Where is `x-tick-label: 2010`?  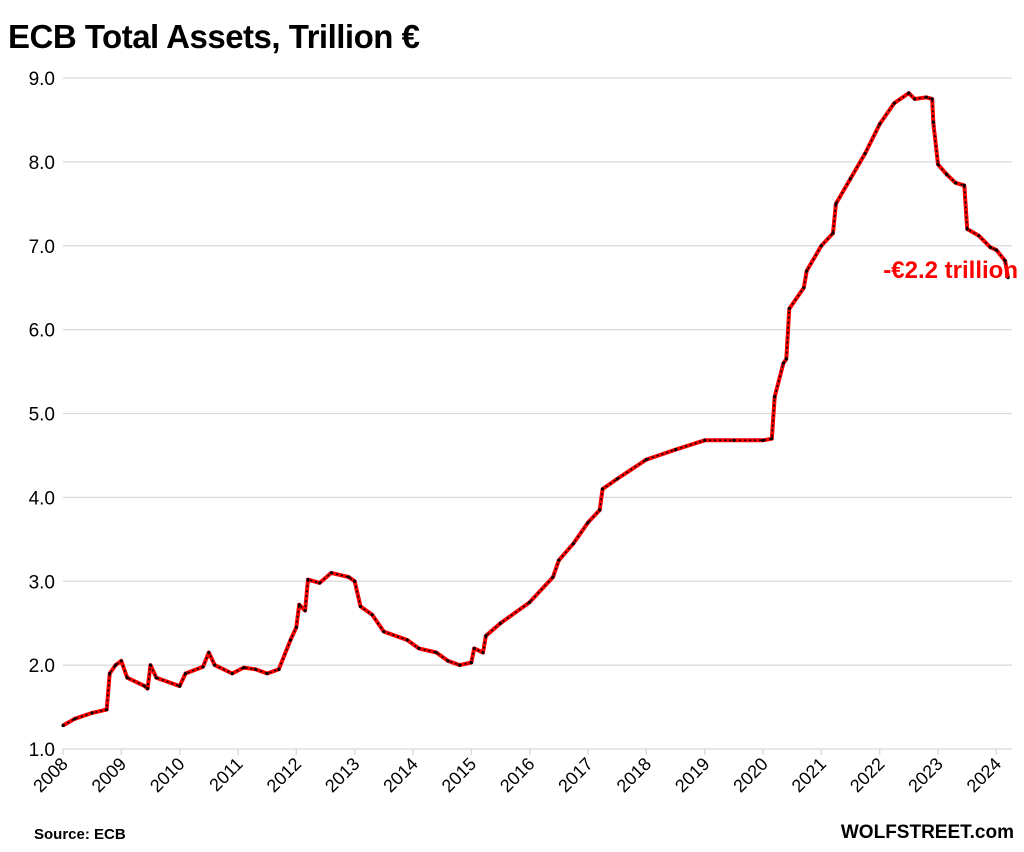
x-tick-label: 2010 is located at coordinates (167, 775).